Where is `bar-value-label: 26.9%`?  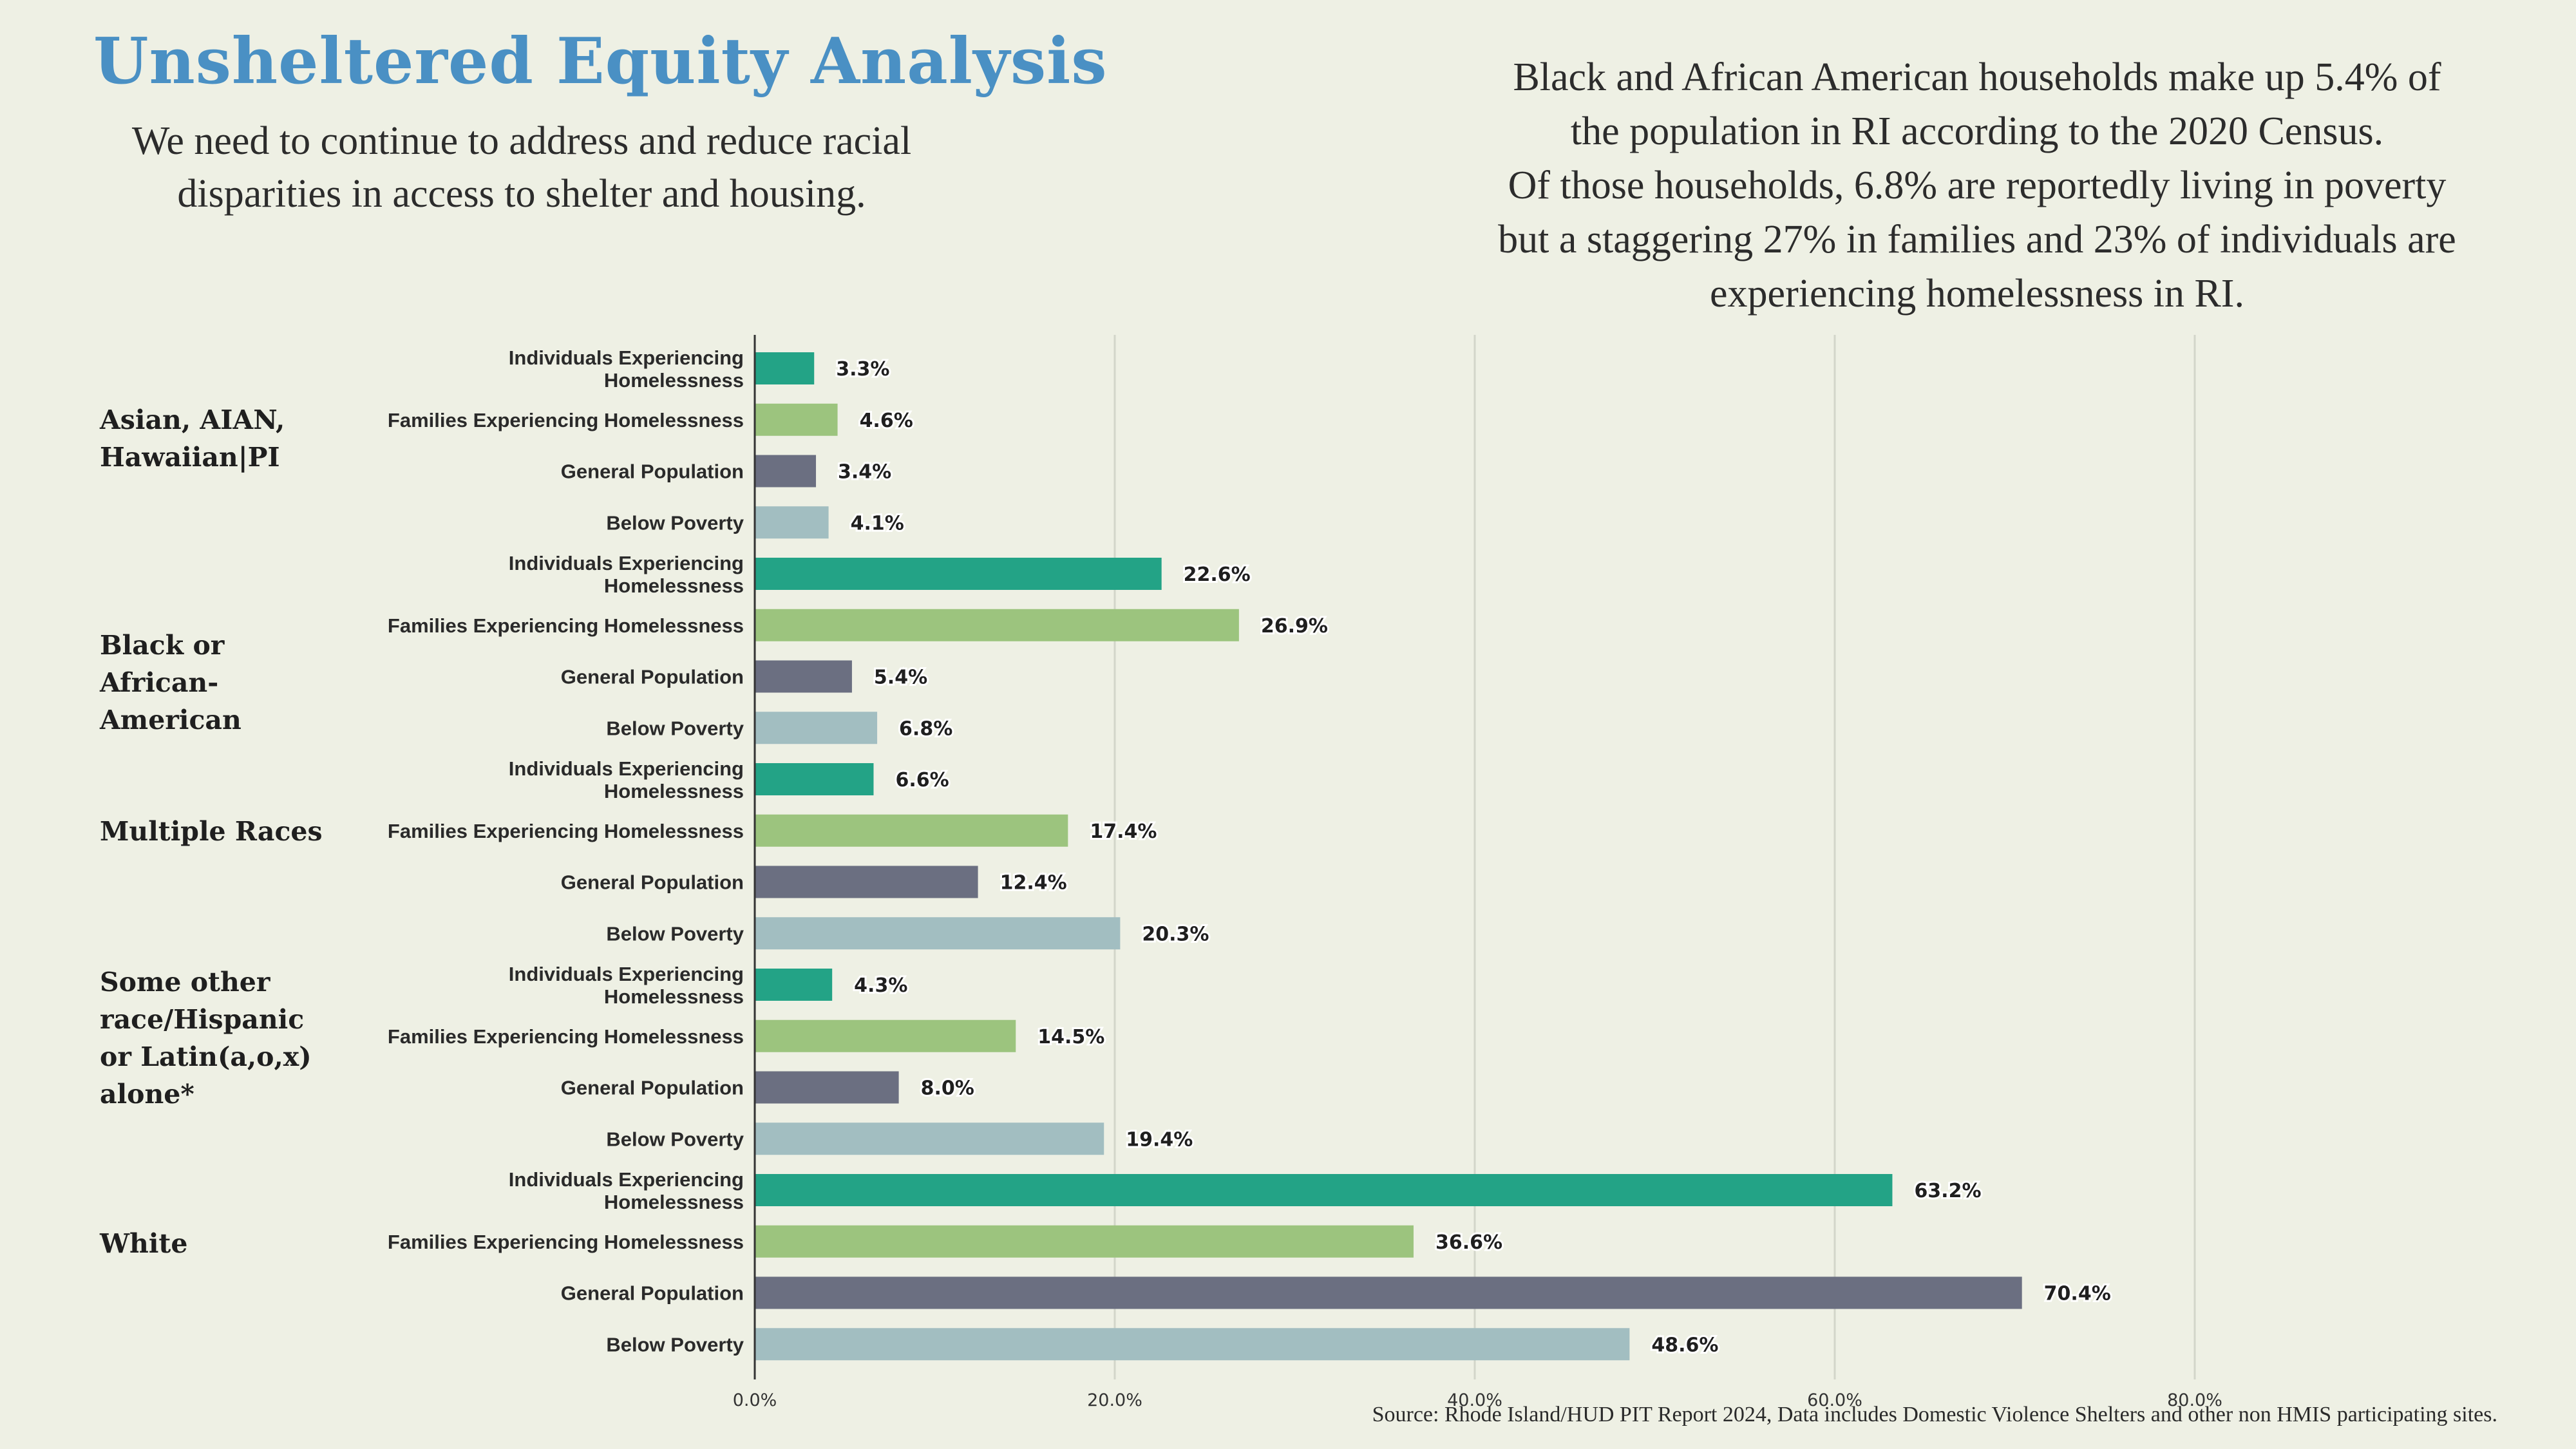
bar-value-label: 26.9% is located at coordinates (1294, 626).